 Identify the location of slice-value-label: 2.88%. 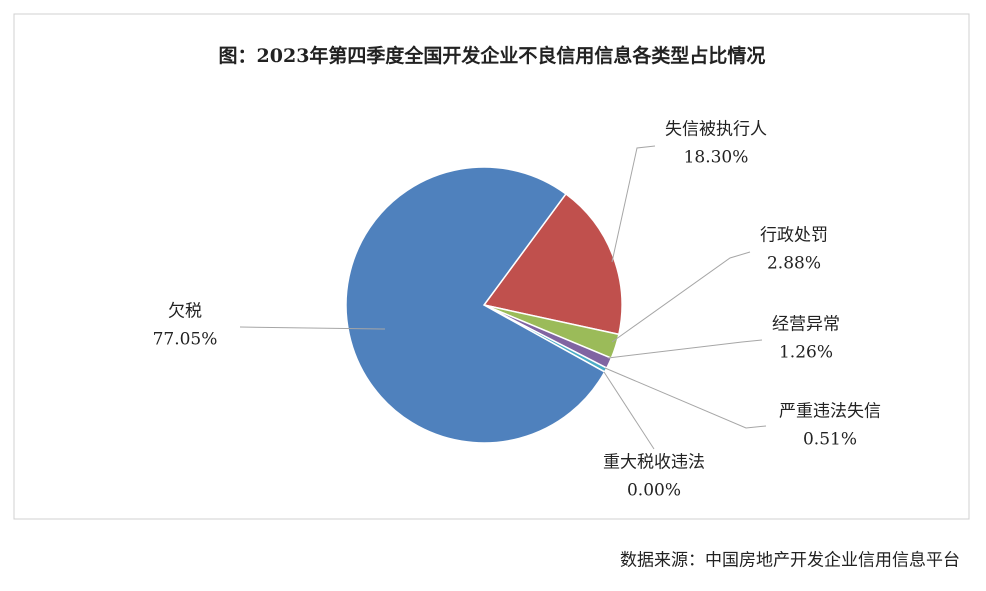
(794, 264).